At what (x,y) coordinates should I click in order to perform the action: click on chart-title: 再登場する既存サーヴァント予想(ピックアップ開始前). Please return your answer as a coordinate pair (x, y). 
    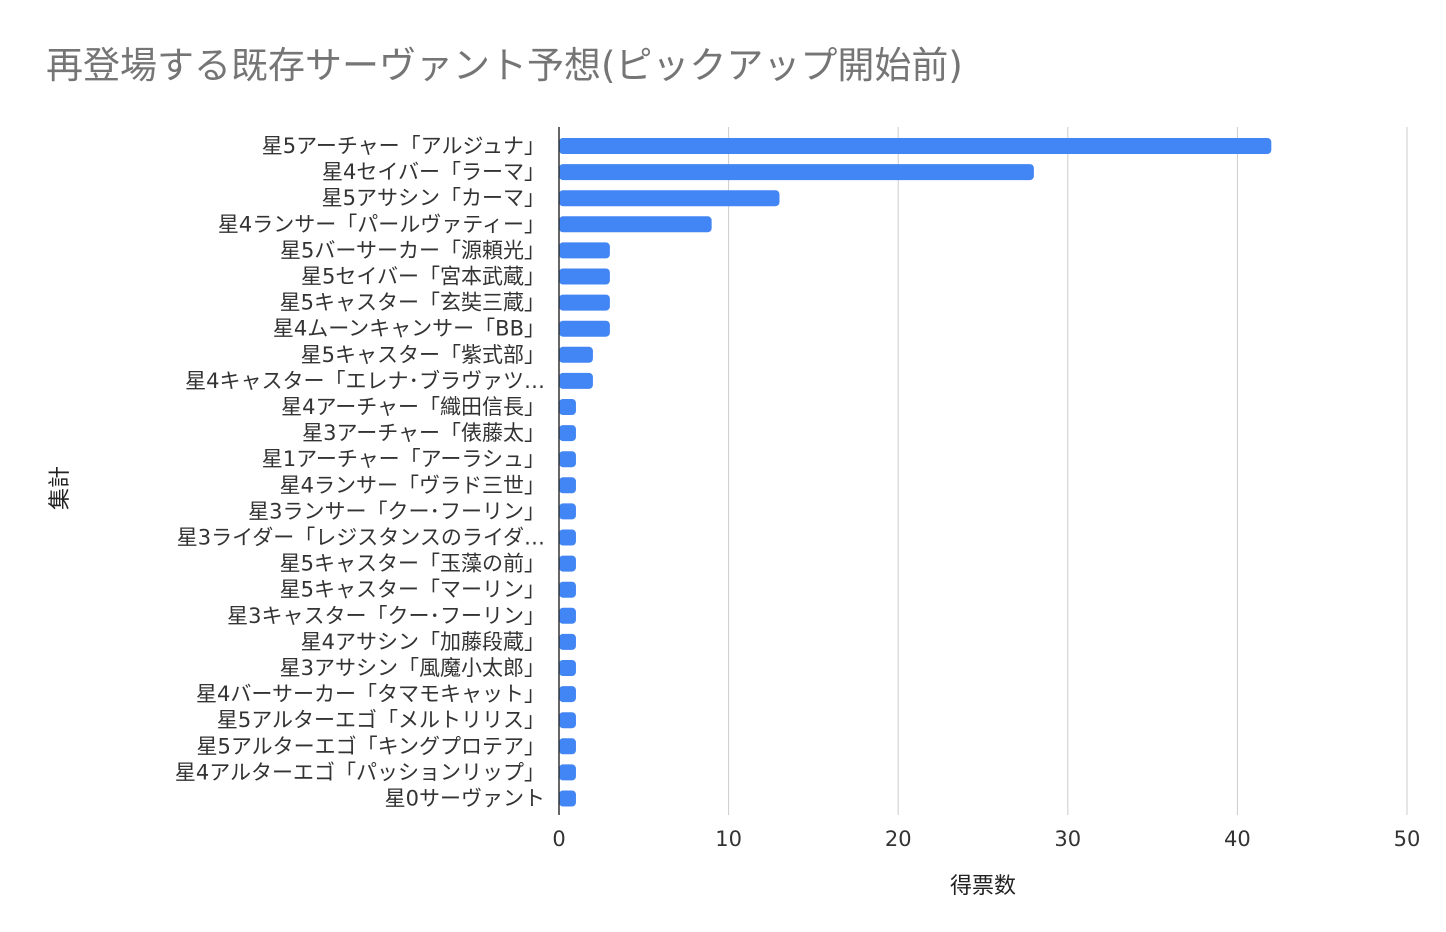
    Looking at the image, I should click on (504, 65).